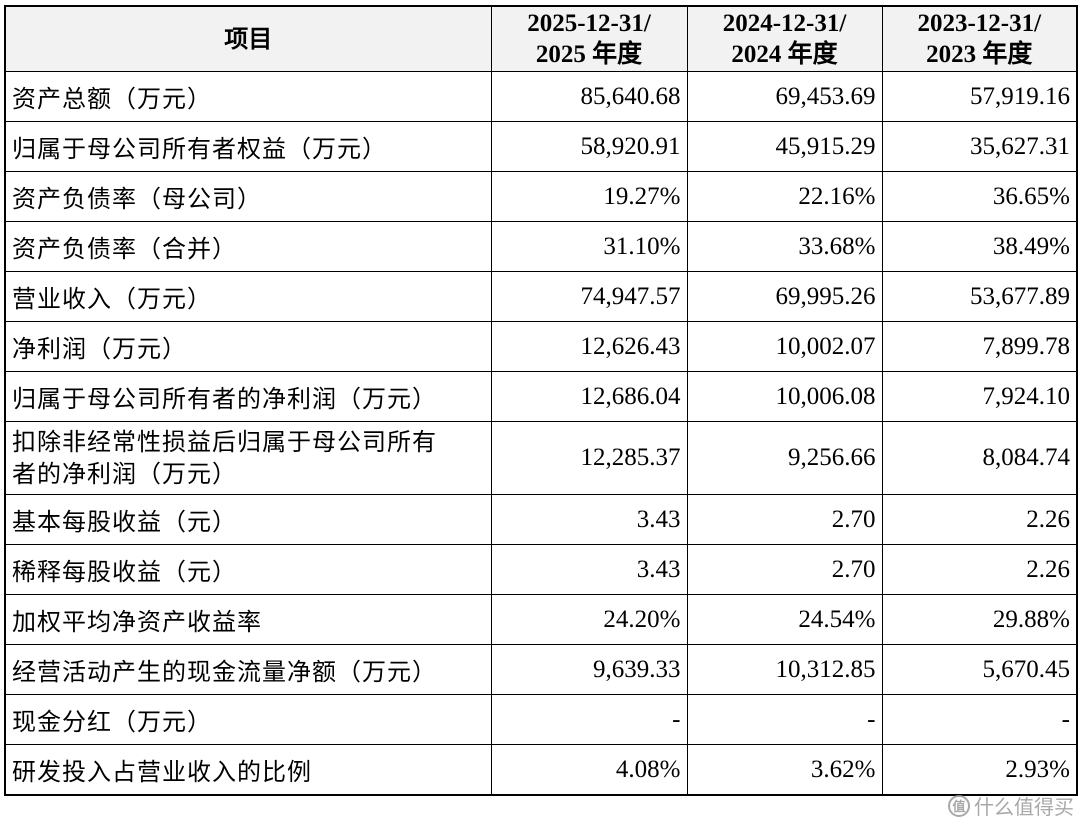 The height and width of the screenshot is (826, 1080). I want to click on cell-2023: 35,627.31, so click(979, 146).